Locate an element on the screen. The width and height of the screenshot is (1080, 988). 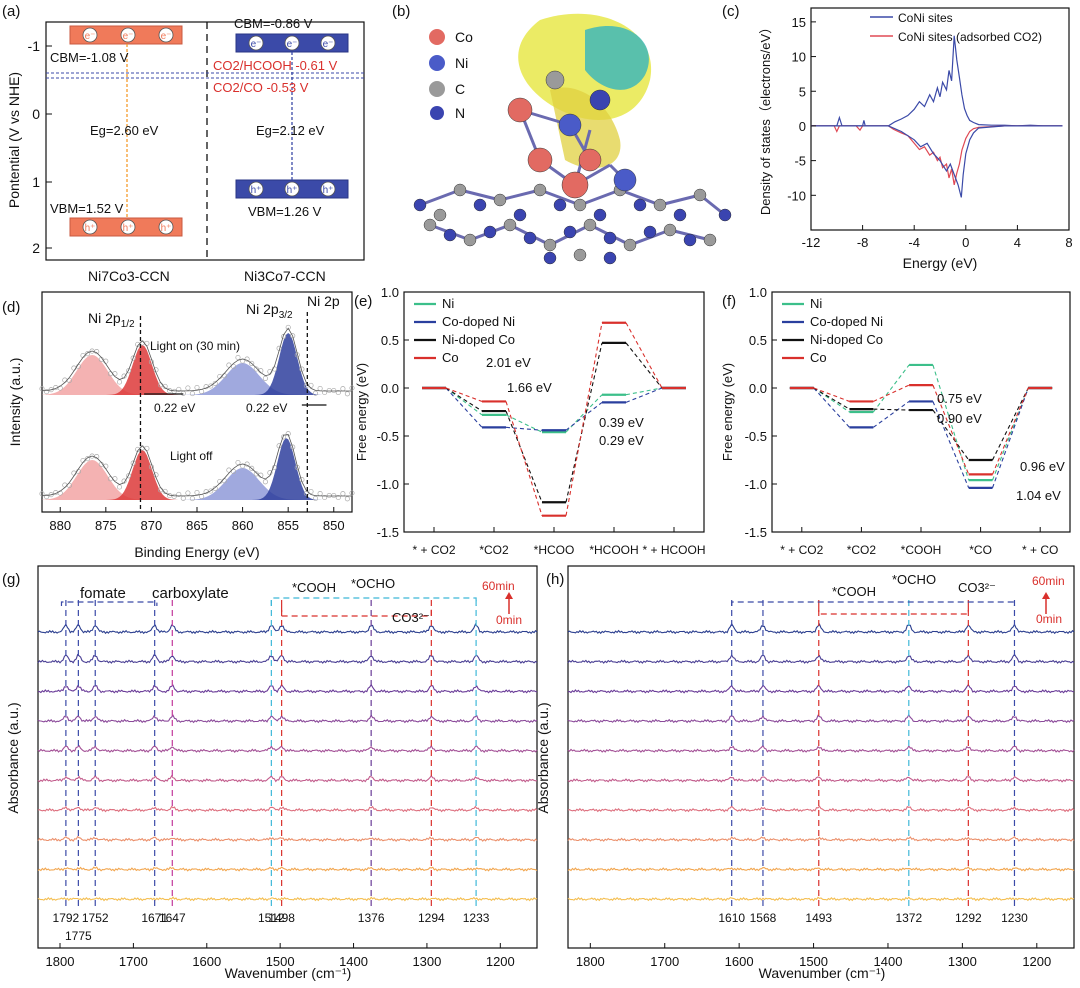
legend-co: Co is located at coordinates (464, 37).